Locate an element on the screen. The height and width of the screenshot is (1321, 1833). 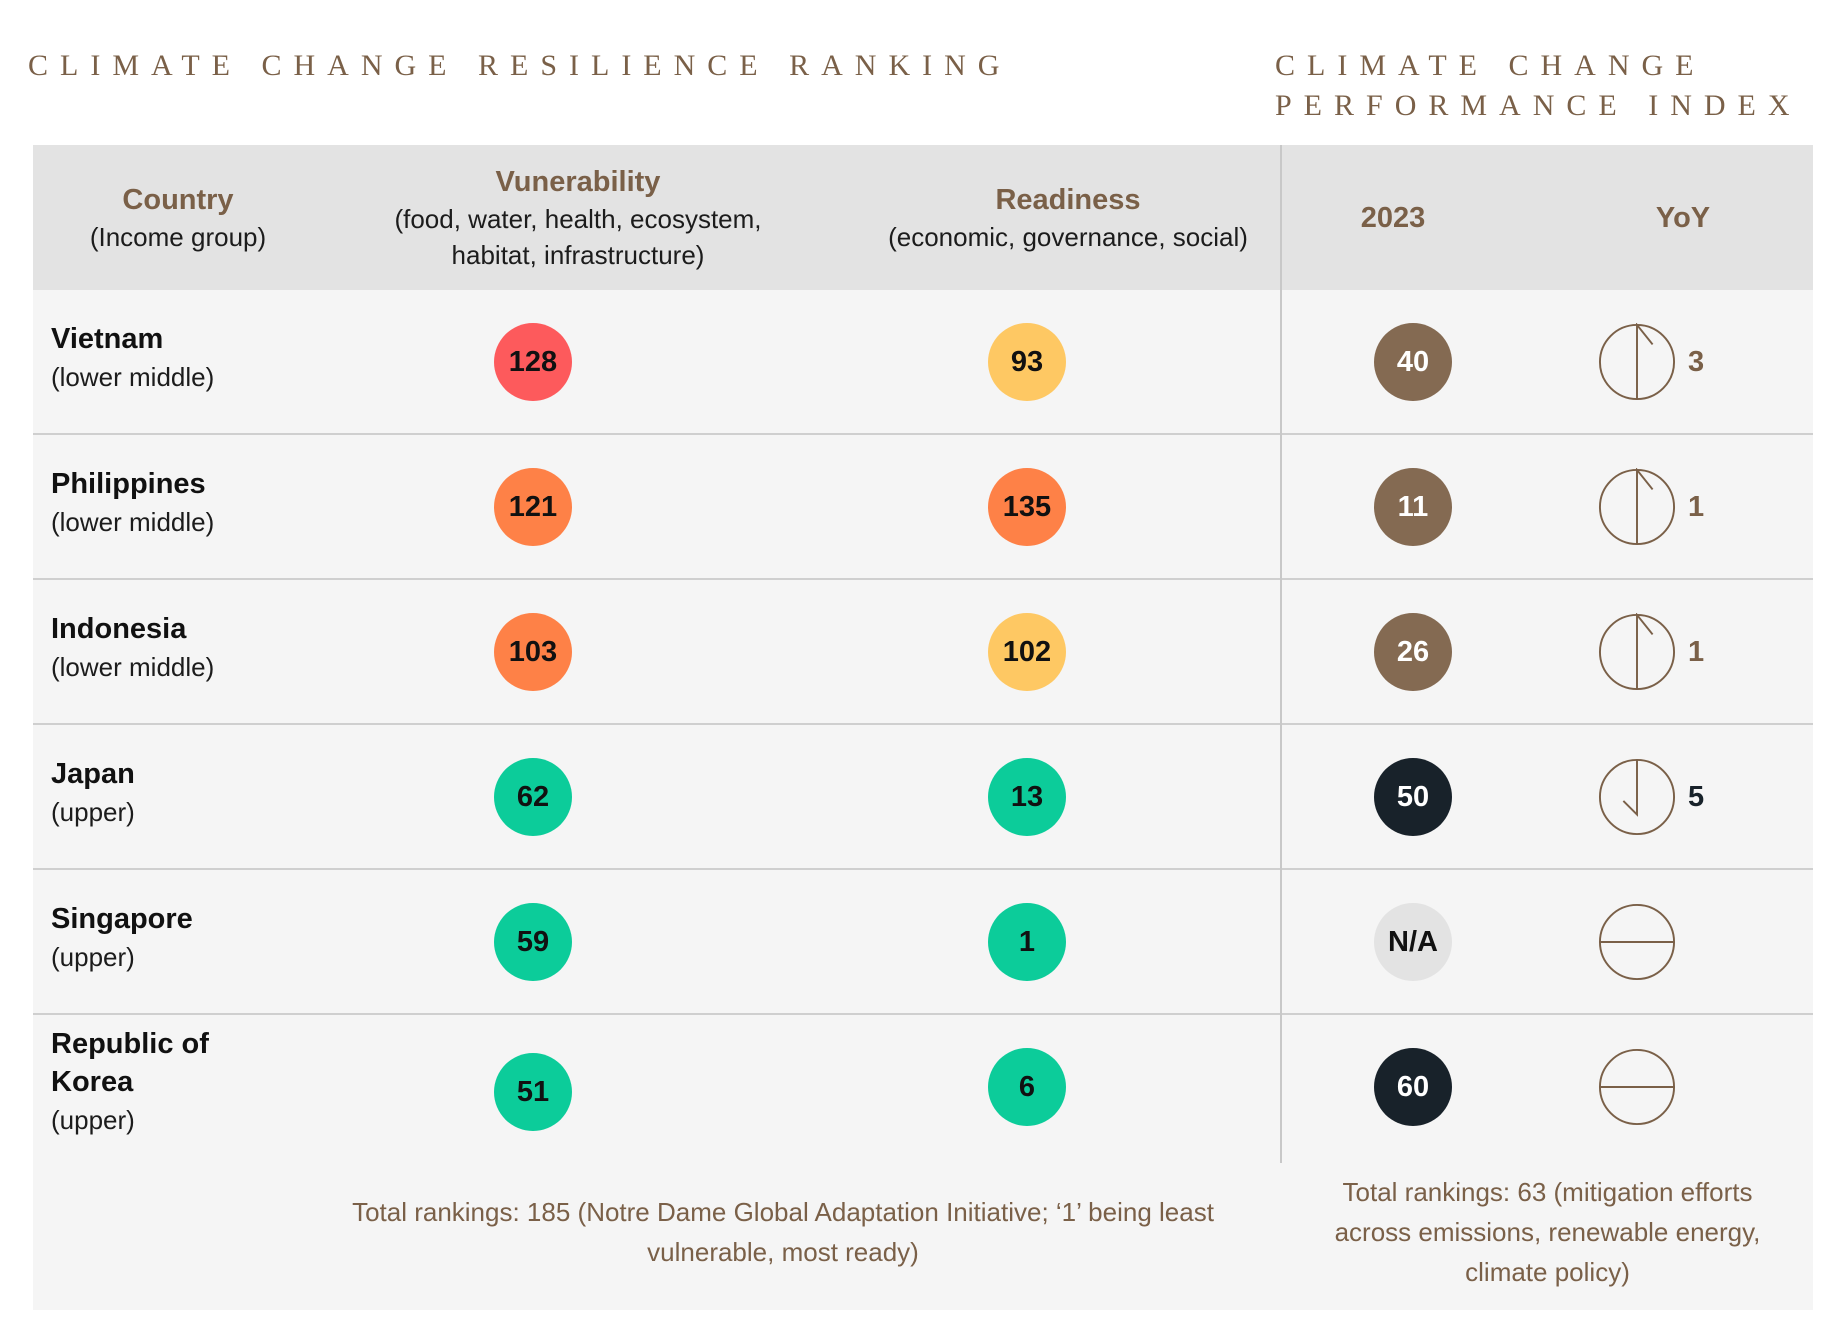
header-vulnerability-sub1: (food, water, health, ecosystem, is located at coordinates (578, 218).